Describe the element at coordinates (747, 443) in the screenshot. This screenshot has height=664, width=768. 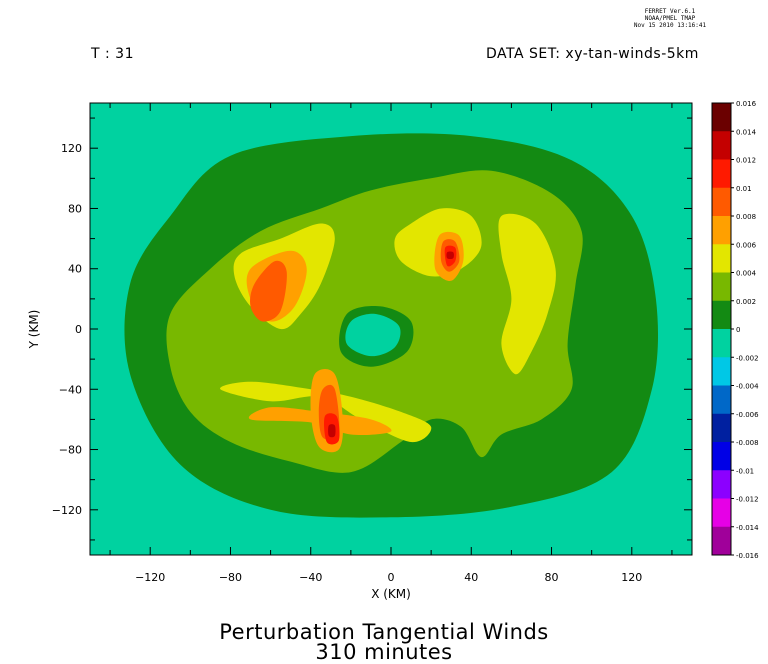
I see `colorbar-label: -0.008` at that location.